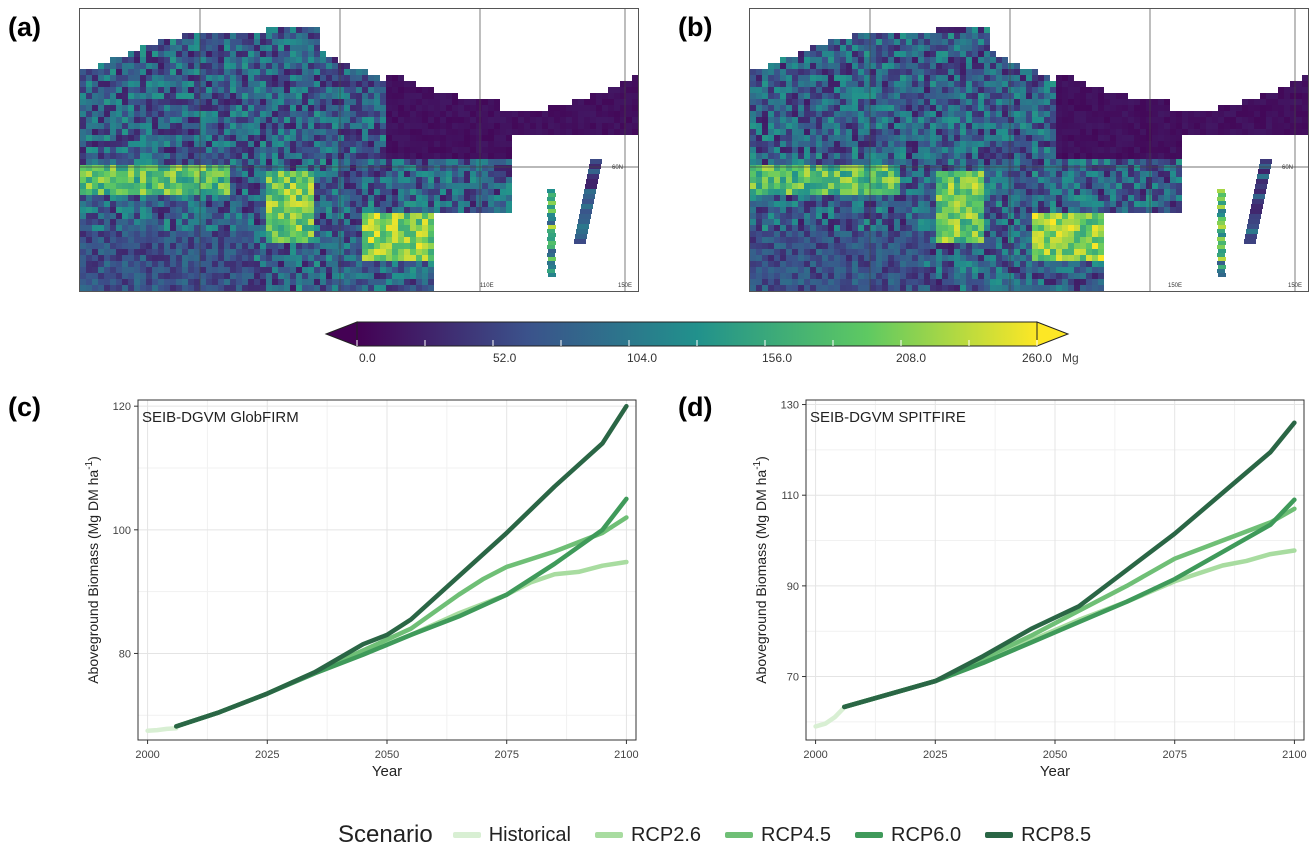 This screenshot has height=852, width=1315. I want to click on chart-c-series-rcp45, so click(401, 622).